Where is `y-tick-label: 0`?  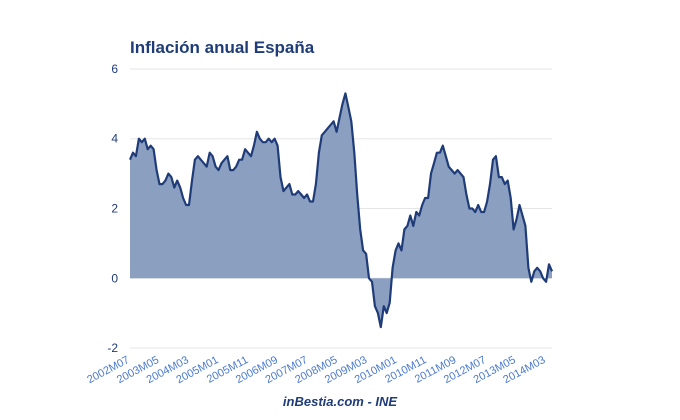
y-tick-label: 0 is located at coordinates (114, 278).